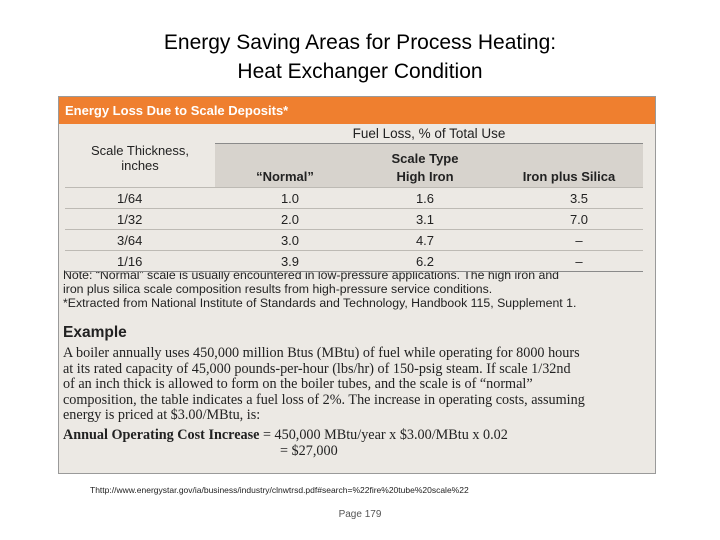 The width and height of the screenshot is (720, 540). What do you see at coordinates (425, 240) in the screenshot?
I see `cell-high-iron: 4.7` at bounding box center [425, 240].